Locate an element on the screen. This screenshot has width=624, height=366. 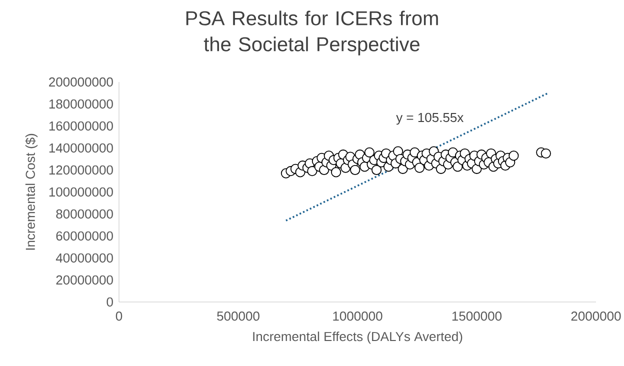
x-axis-title: Incremental Effects (DALYs Averted) is located at coordinates (357, 338).